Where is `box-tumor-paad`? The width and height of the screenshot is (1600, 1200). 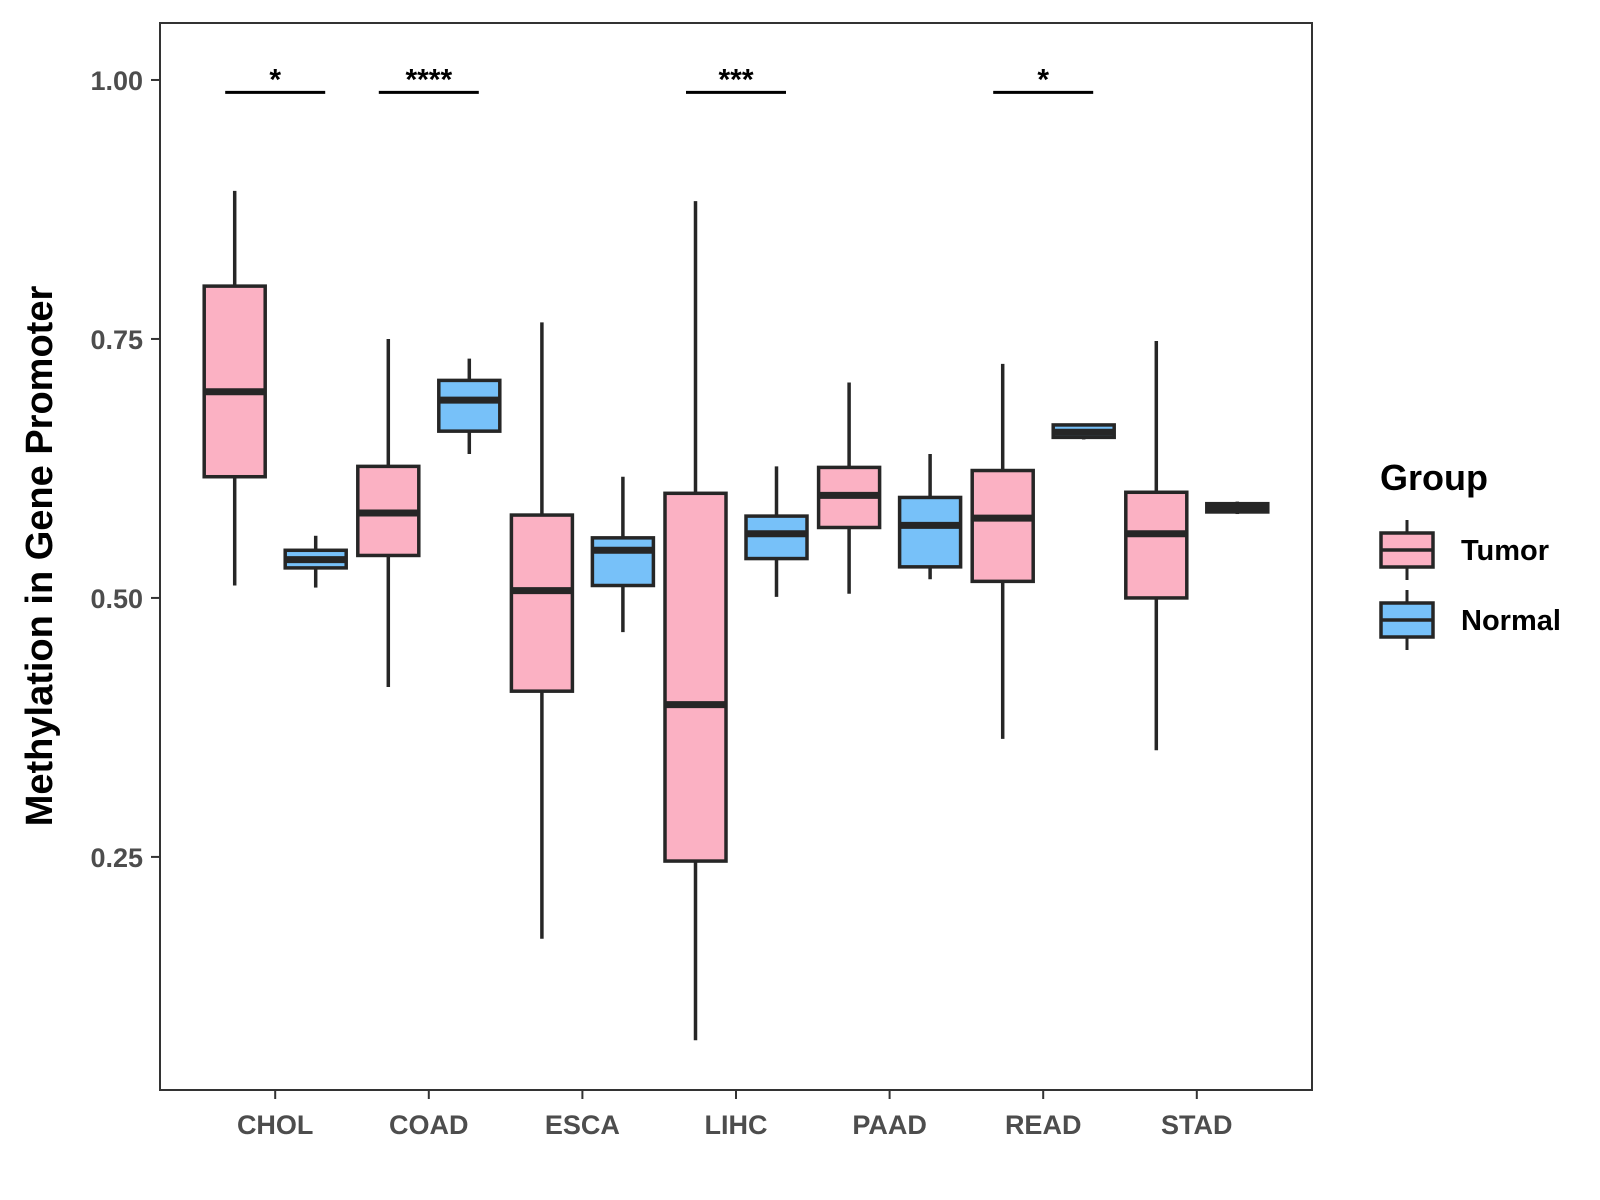
box-tumor-paad is located at coordinates (849, 488).